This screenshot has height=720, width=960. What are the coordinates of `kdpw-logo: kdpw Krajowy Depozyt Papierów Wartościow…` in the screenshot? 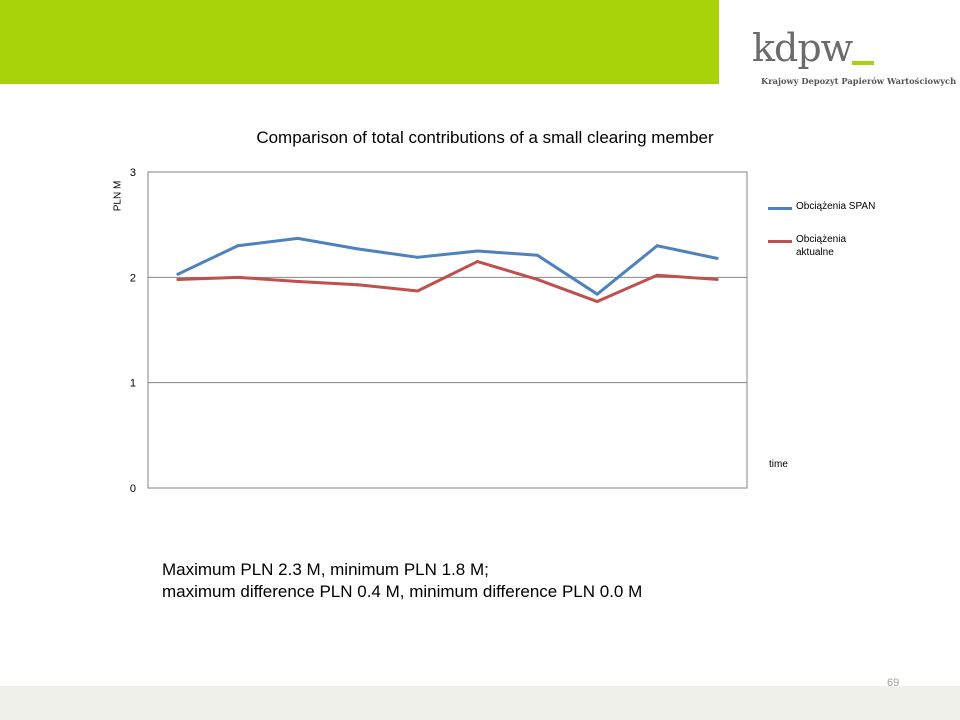 It's located at (854, 57).